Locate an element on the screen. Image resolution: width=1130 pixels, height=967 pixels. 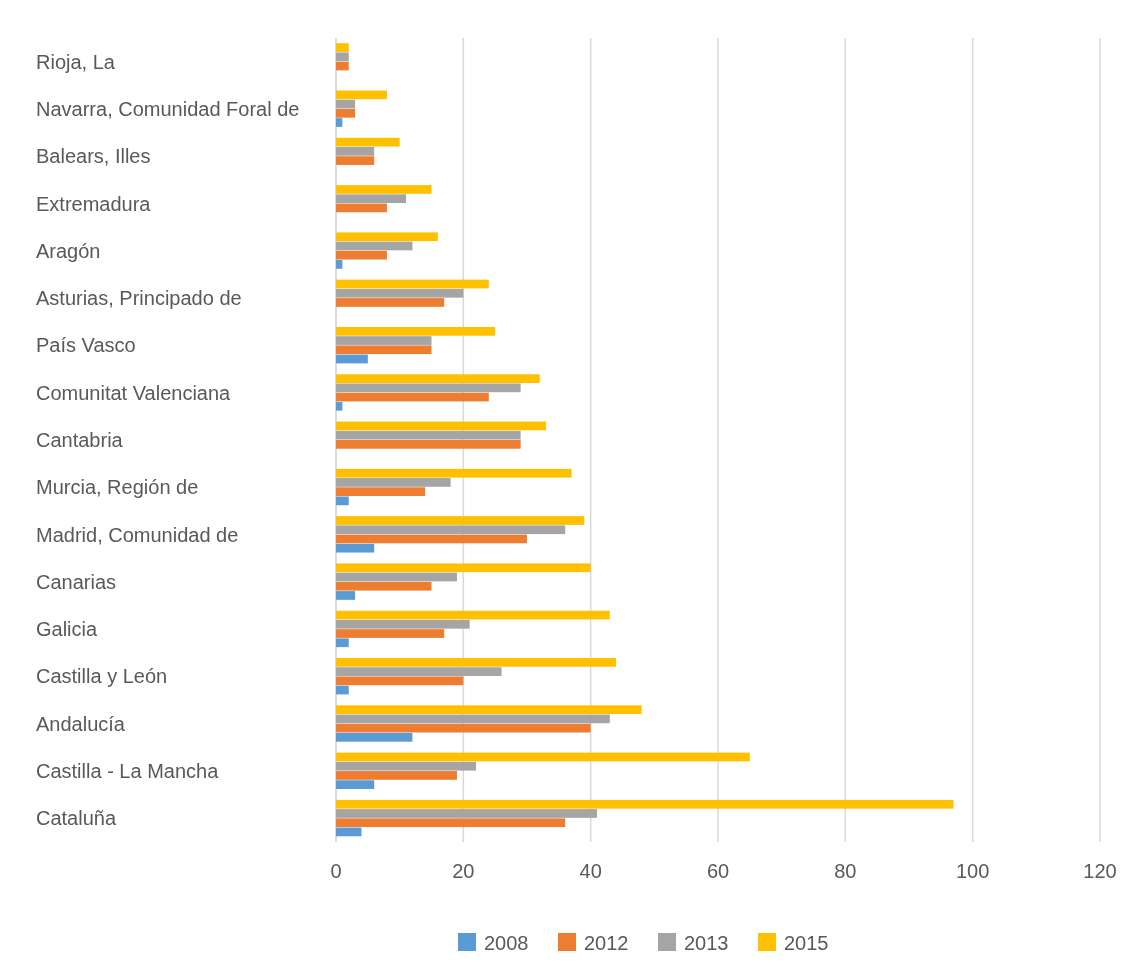
y-tick-label: Balears, Illes is located at coordinates (93, 156).